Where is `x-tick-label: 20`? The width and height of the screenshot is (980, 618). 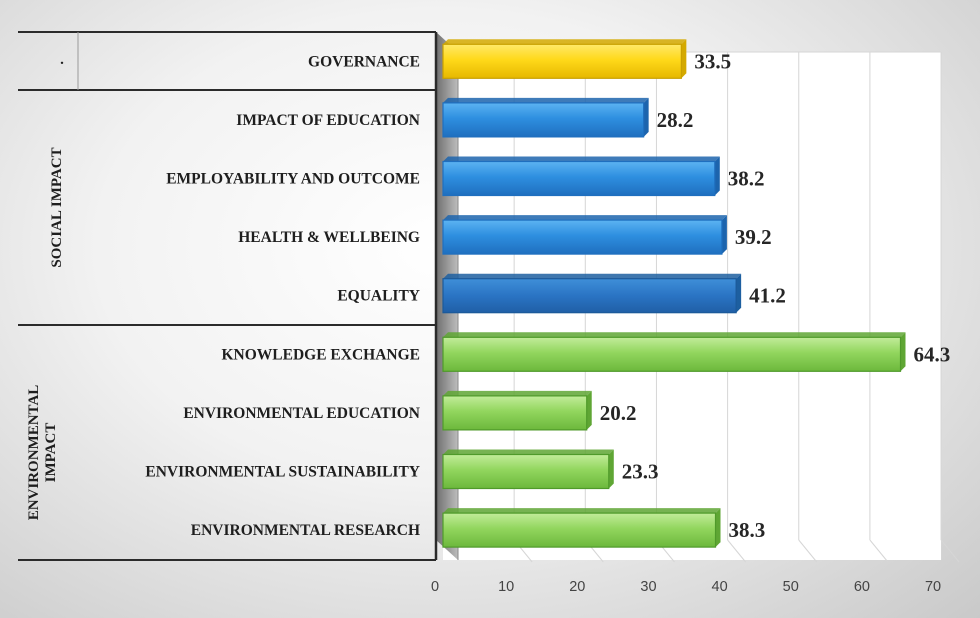
x-tick-label: 20 is located at coordinates (577, 587).